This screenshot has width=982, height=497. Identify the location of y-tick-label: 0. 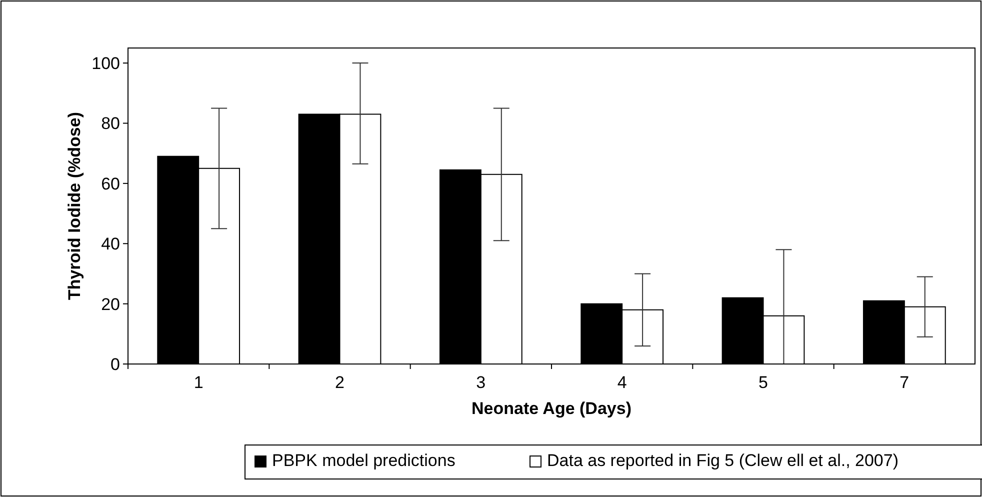
(115, 364).